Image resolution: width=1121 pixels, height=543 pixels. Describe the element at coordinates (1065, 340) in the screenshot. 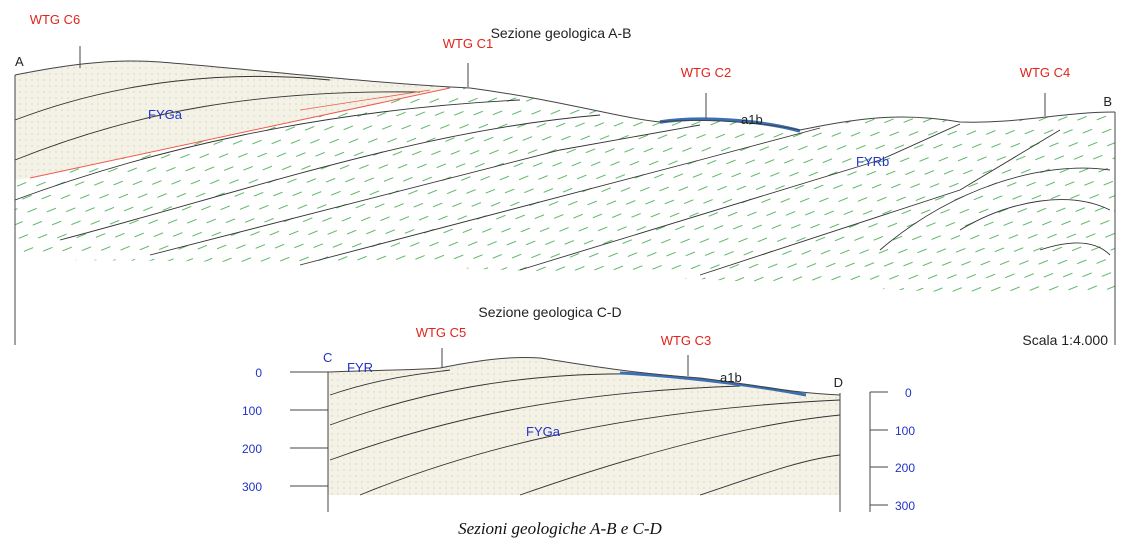

I see `scale-label: Scala 1:4.000` at that location.